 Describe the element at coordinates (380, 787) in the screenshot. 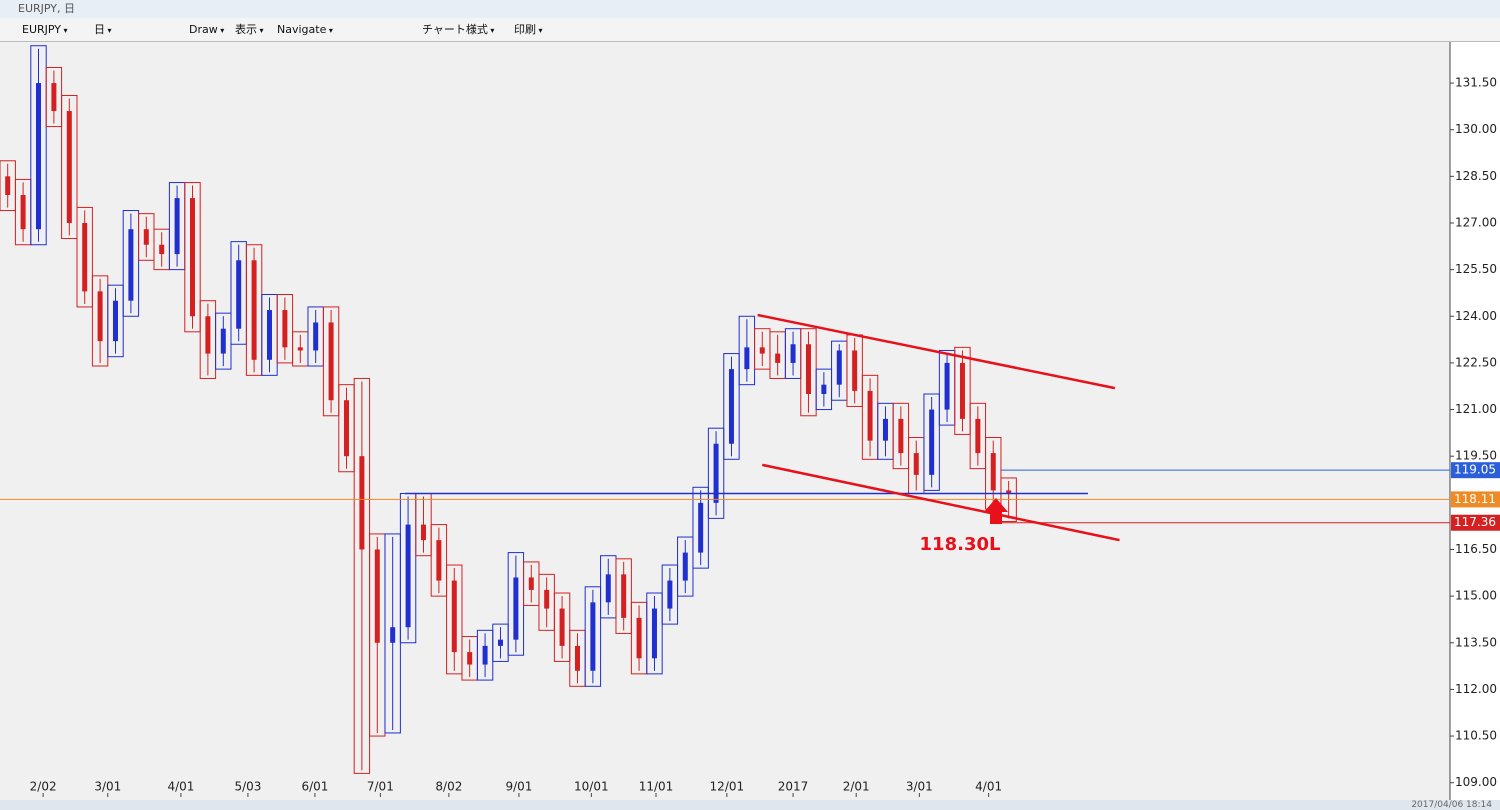

I see `x-tick-label: 7/01` at that location.